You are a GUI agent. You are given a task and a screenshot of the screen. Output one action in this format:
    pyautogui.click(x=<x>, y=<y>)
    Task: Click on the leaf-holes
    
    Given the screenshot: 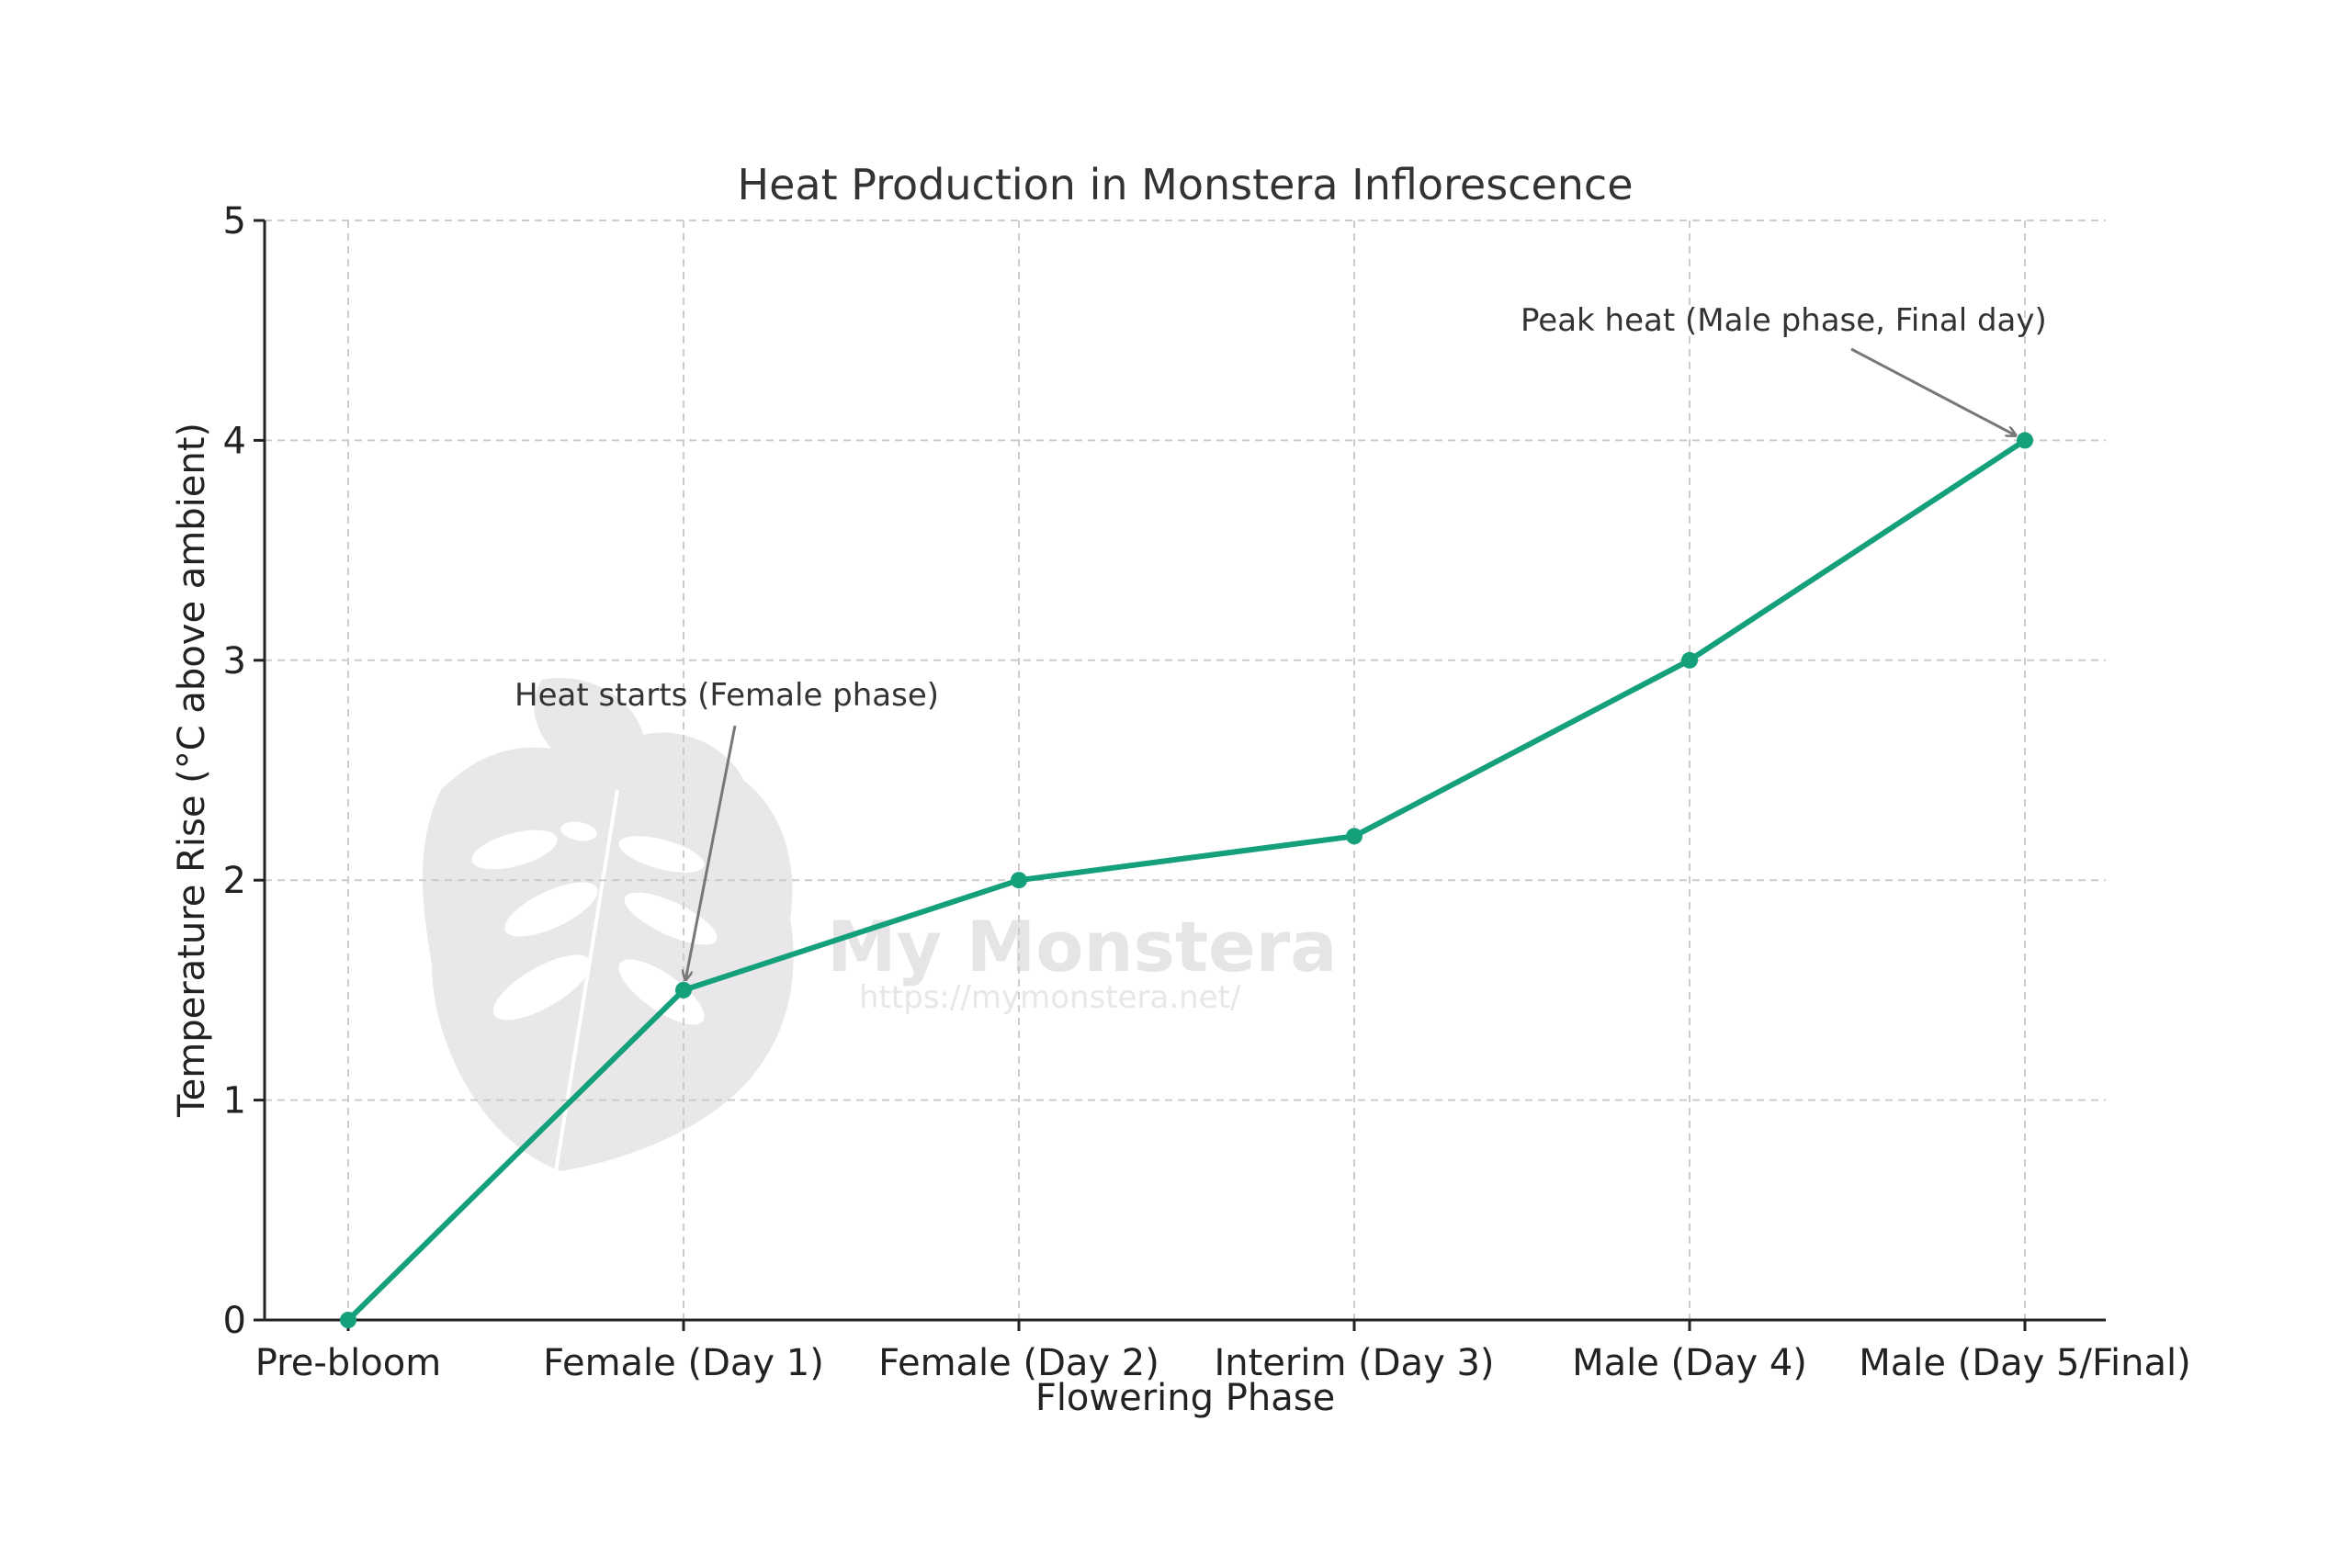 What is the action you would take?
    pyautogui.click(x=595, y=923)
    